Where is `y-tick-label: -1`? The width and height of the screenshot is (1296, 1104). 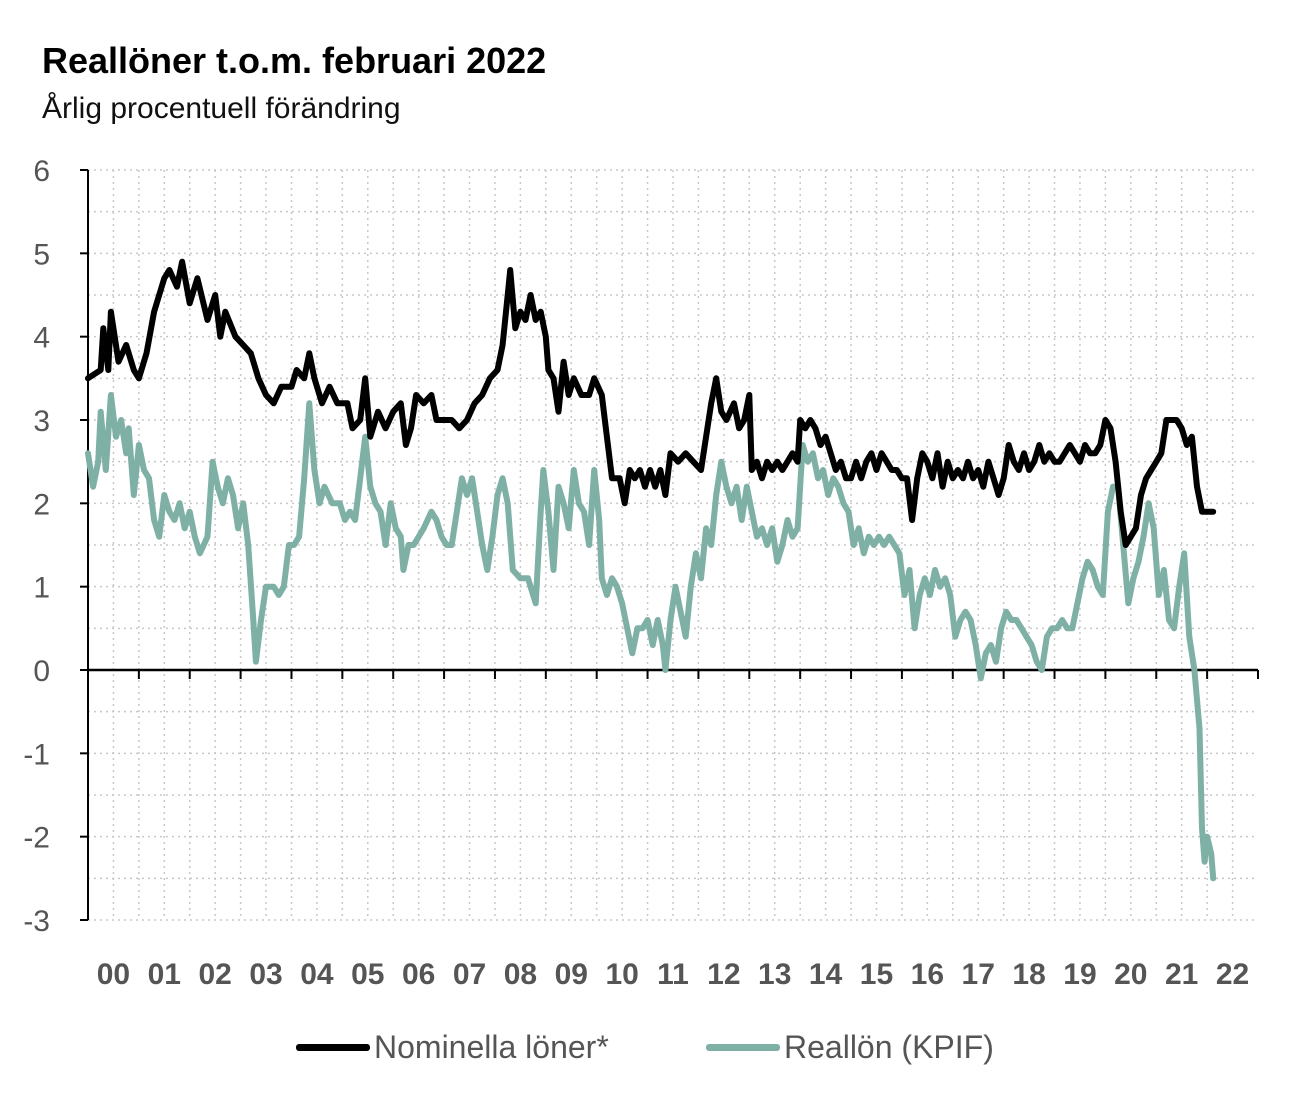 y-tick-label: -1 is located at coordinates (36, 754).